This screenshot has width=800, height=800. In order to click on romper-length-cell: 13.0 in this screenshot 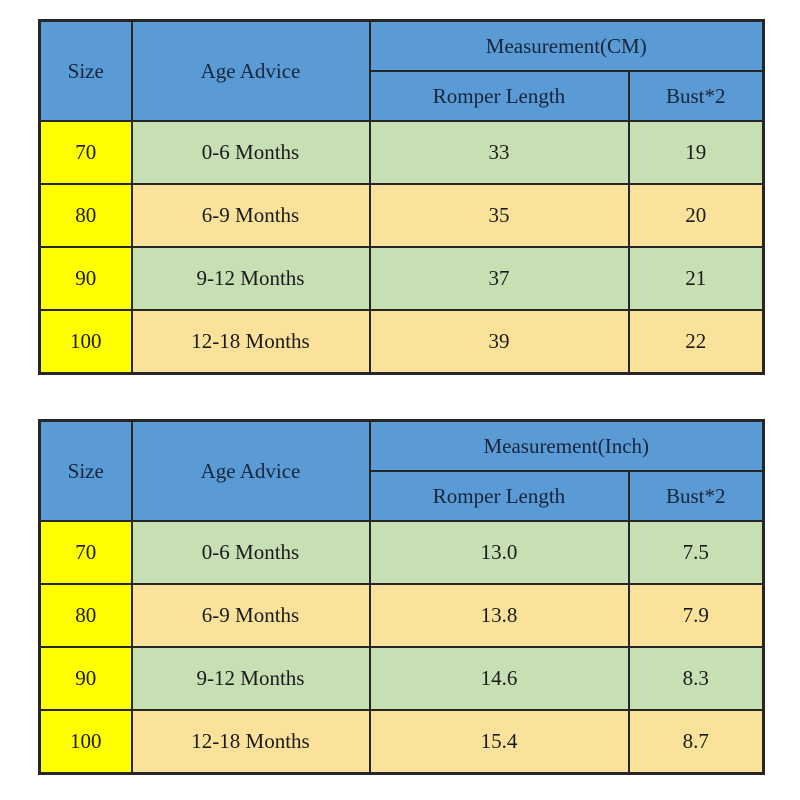, I will do `click(499, 552)`.